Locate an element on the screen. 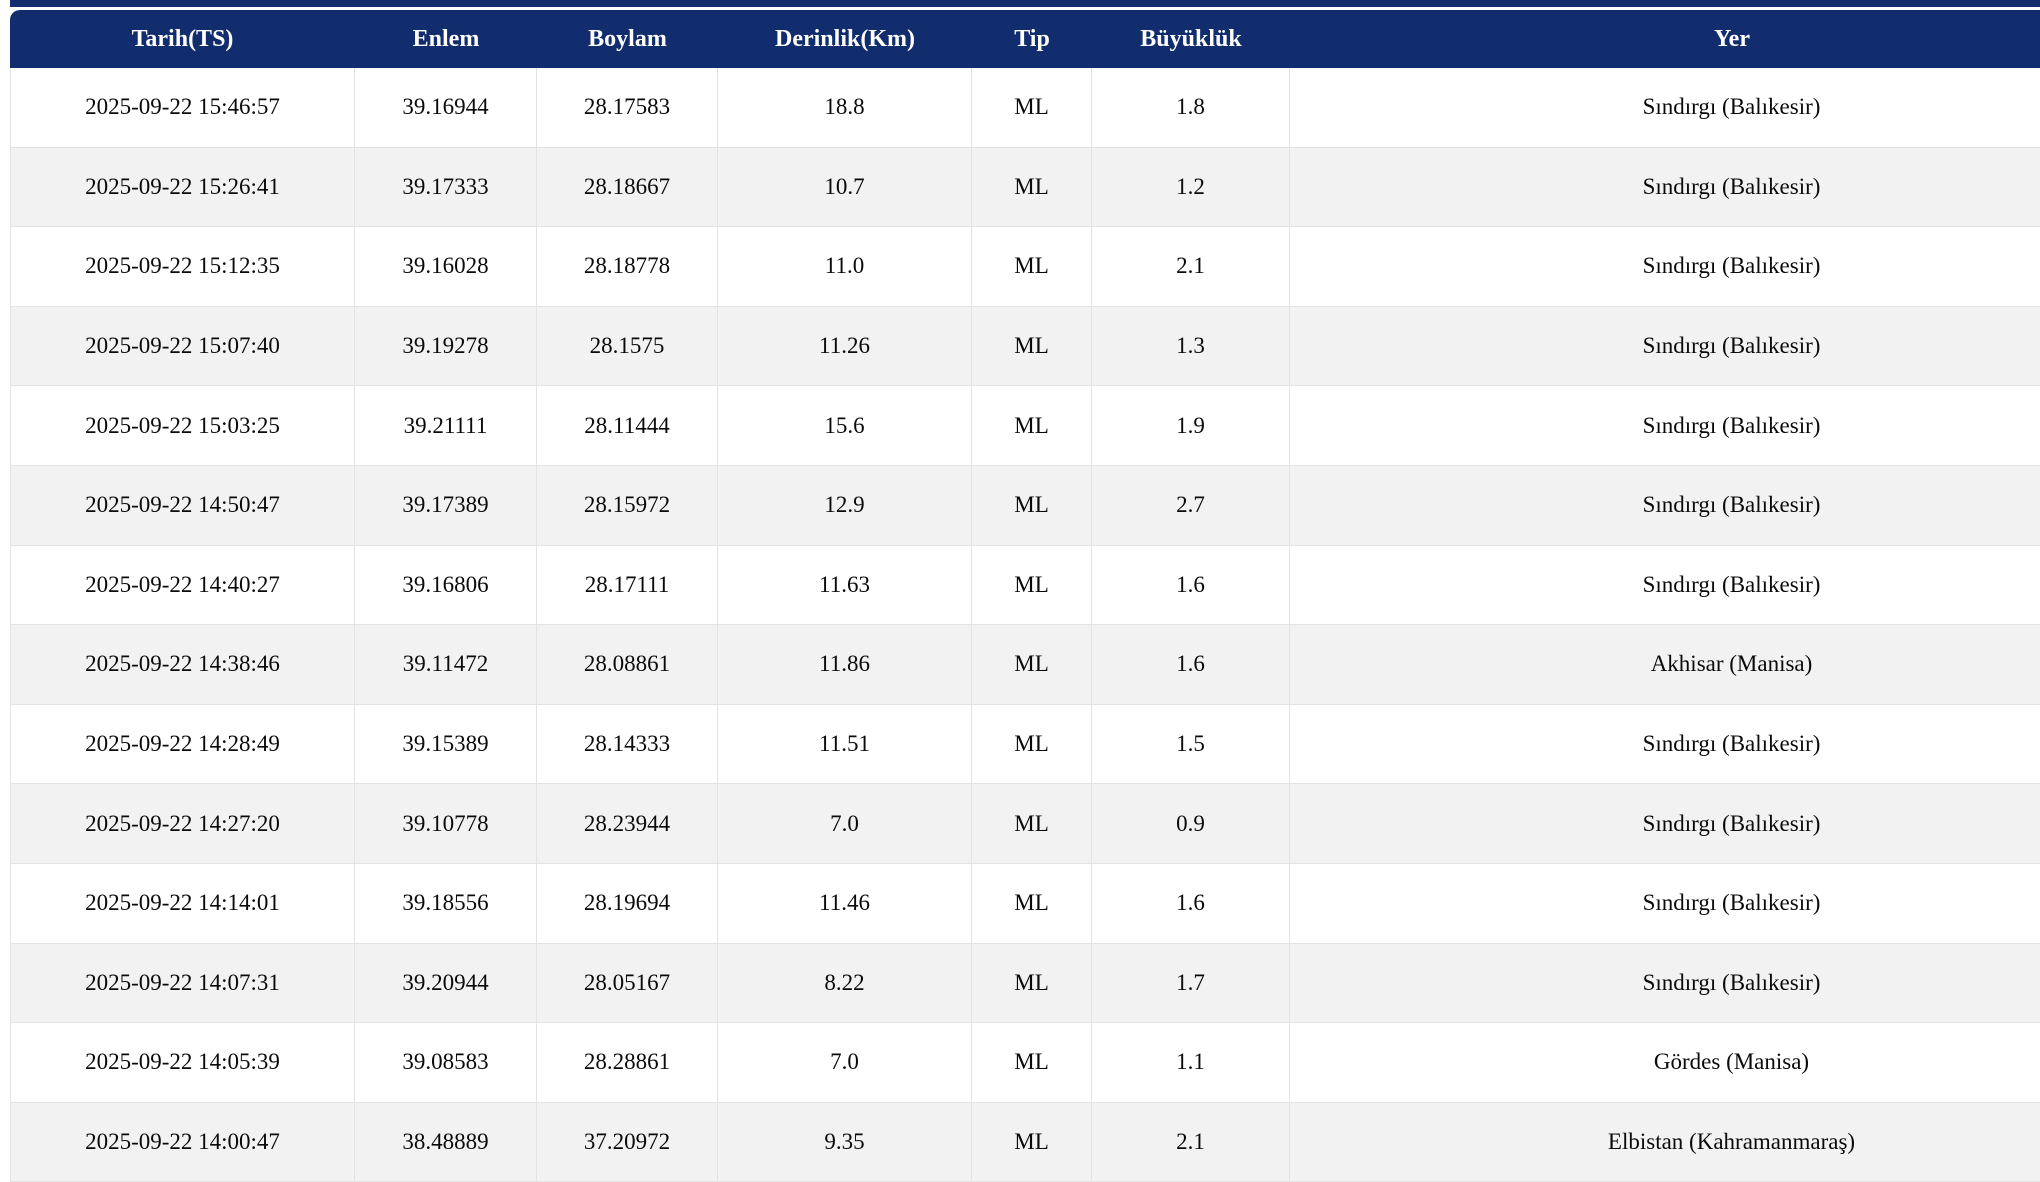  column-header-boylam: Boylam is located at coordinates (627, 39).